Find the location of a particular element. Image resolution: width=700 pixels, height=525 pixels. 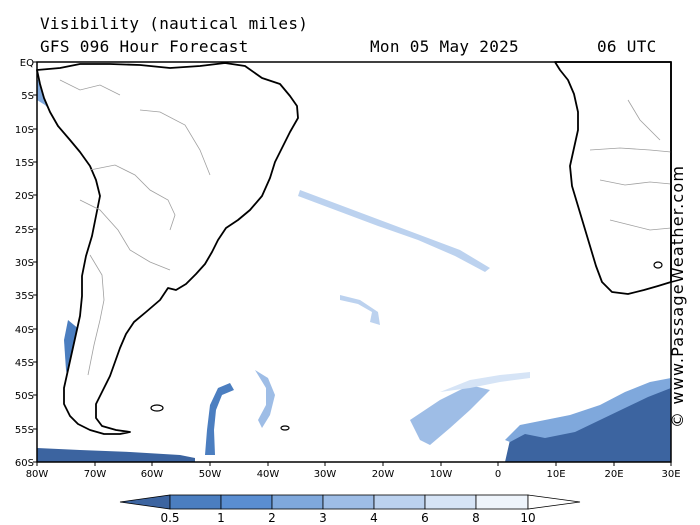

forecast-subtitle: GFS 096 Hour Forecast is located at coordinates (144, 46).